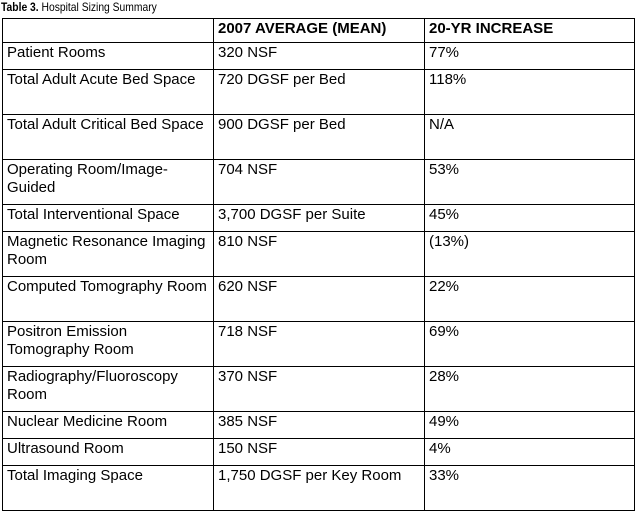 Image resolution: width=636 pixels, height=517 pixels. I want to click on table-row: Nuclear Medicine Room 385 NSF 49%, so click(318, 425).